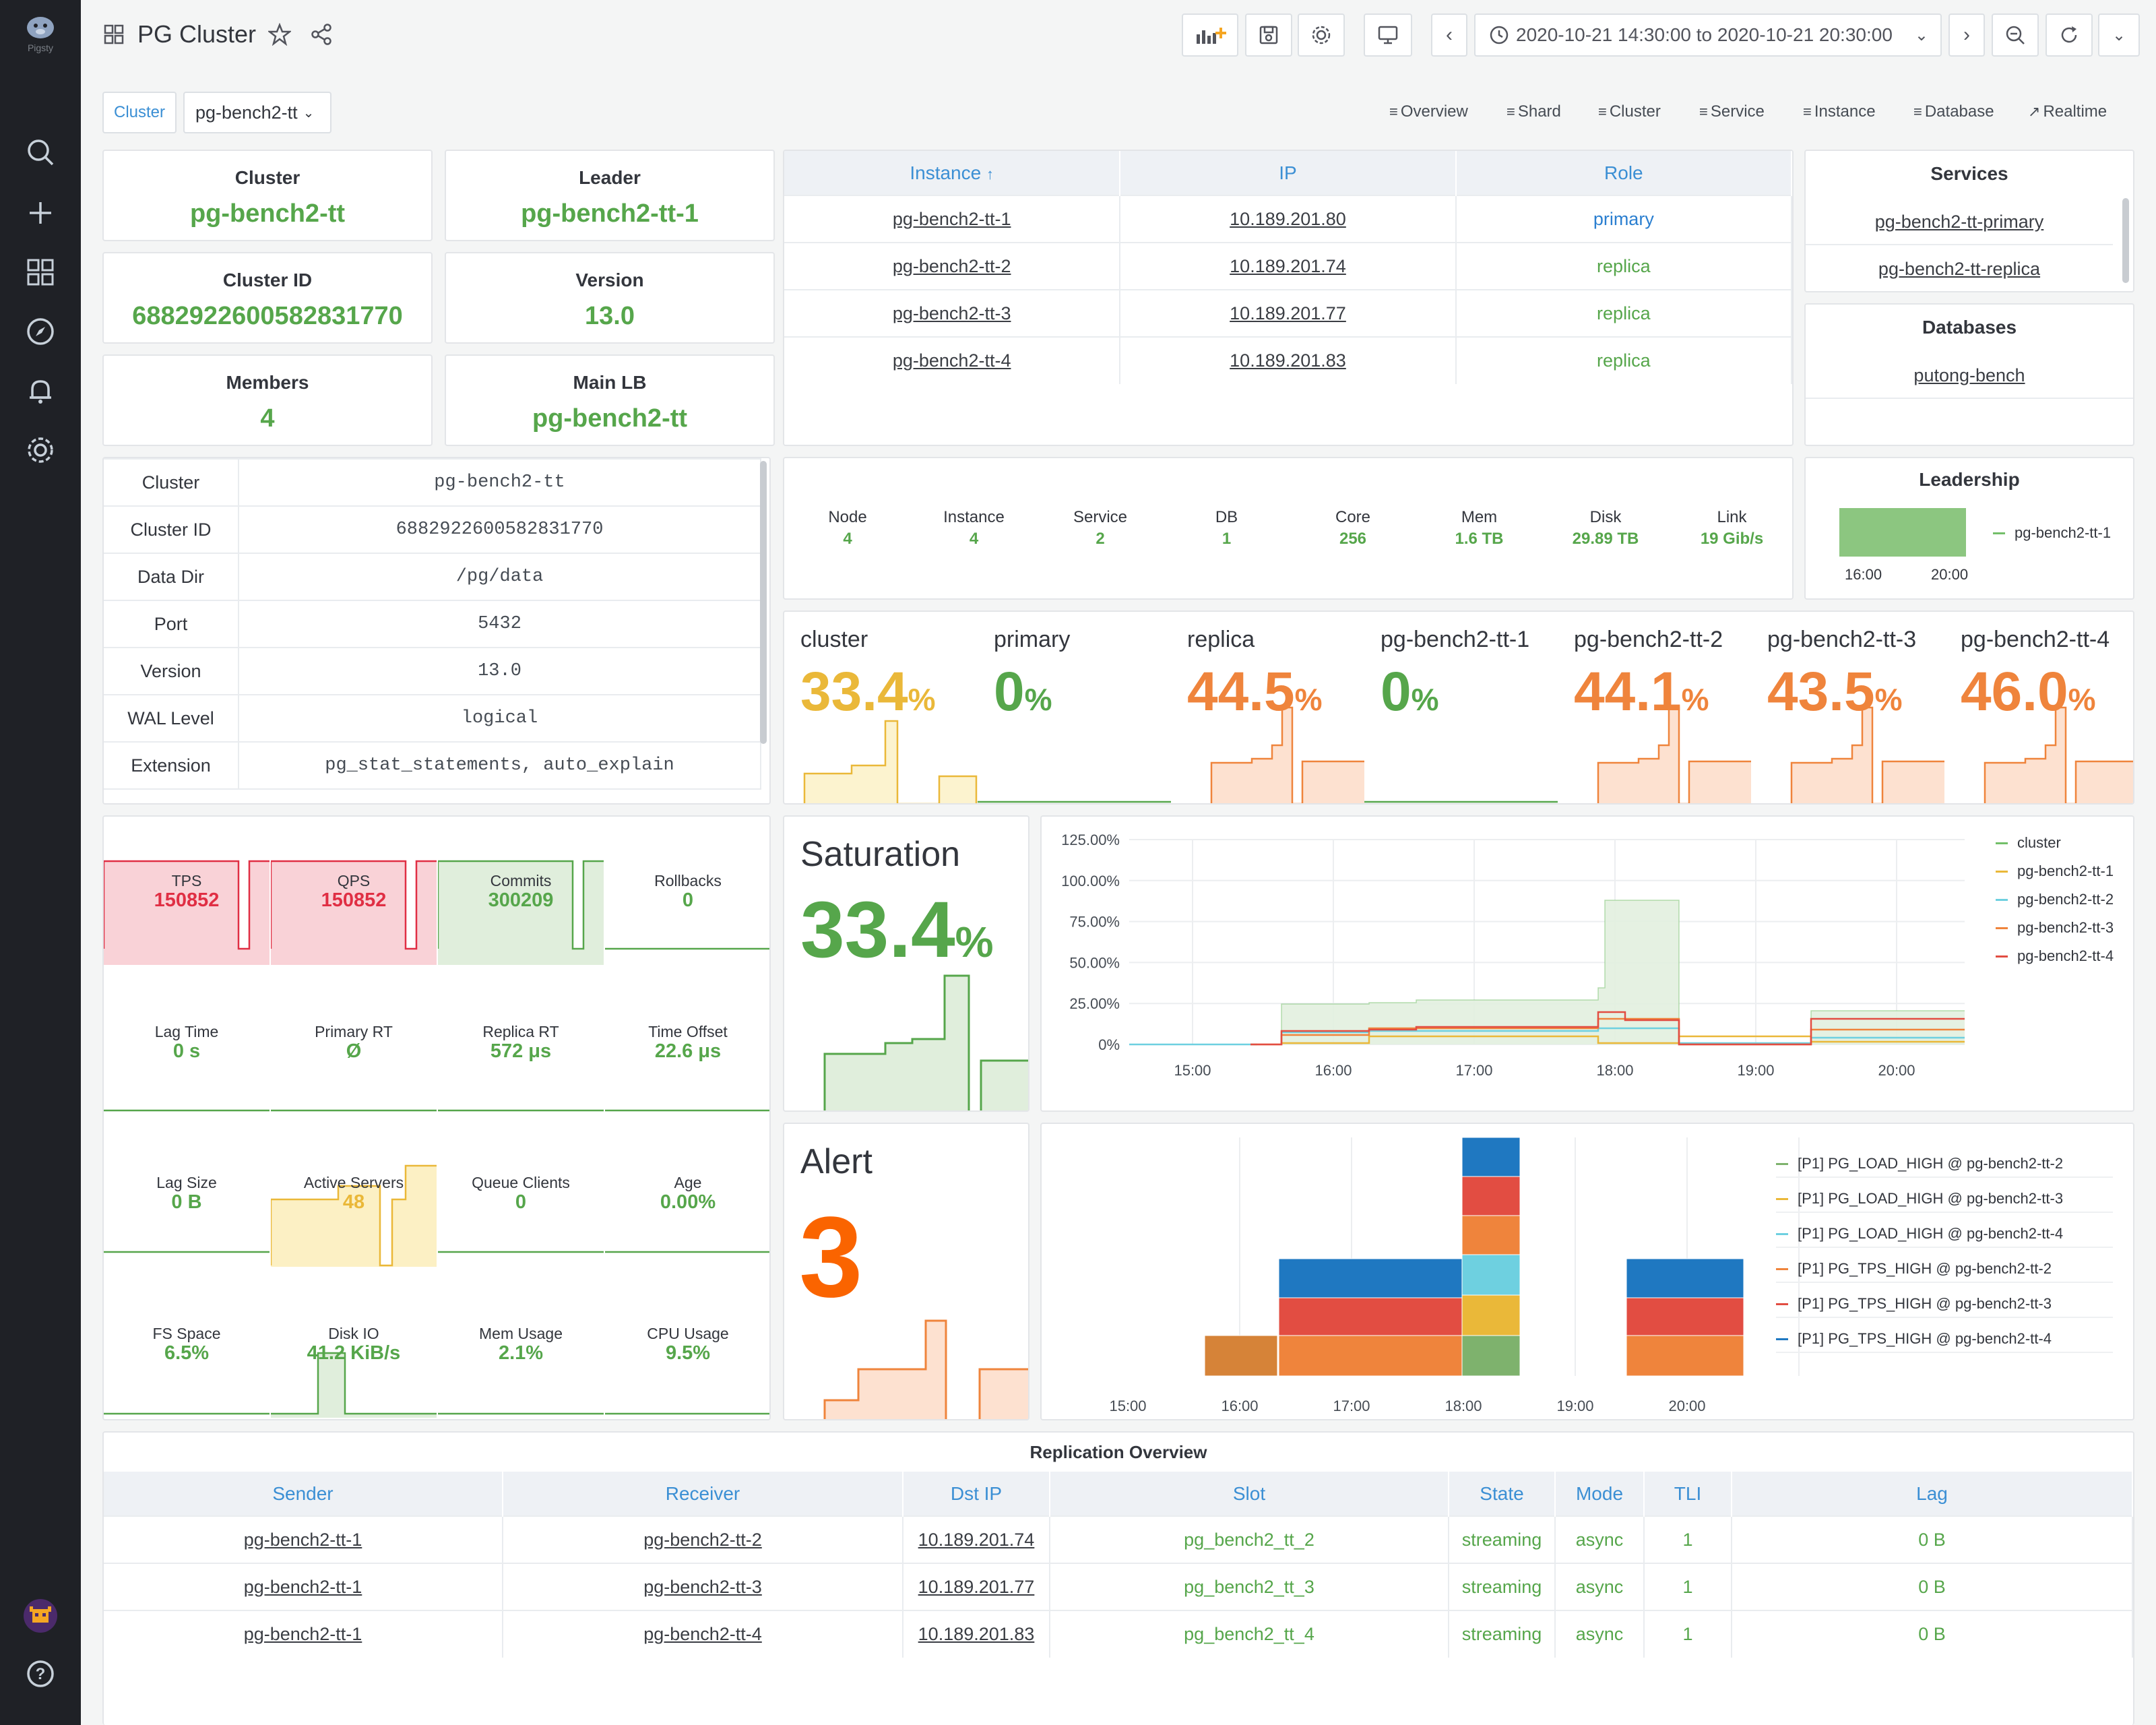  Describe the element at coordinates (2055, 899) in the screenshot. I see `legend-item: pg-bench2-tt-2` at that location.